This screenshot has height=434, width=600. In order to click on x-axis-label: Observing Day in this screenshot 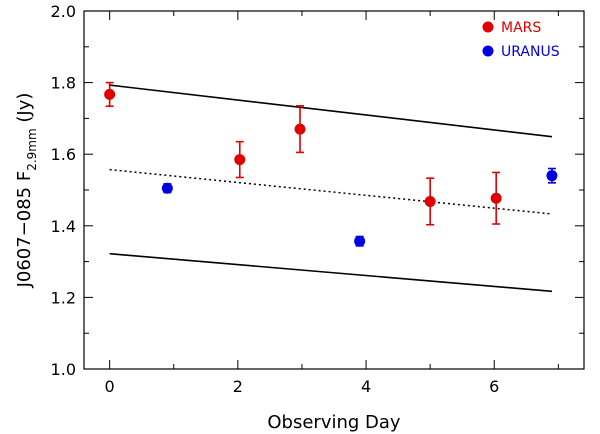, I will do `click(334, 422)`.